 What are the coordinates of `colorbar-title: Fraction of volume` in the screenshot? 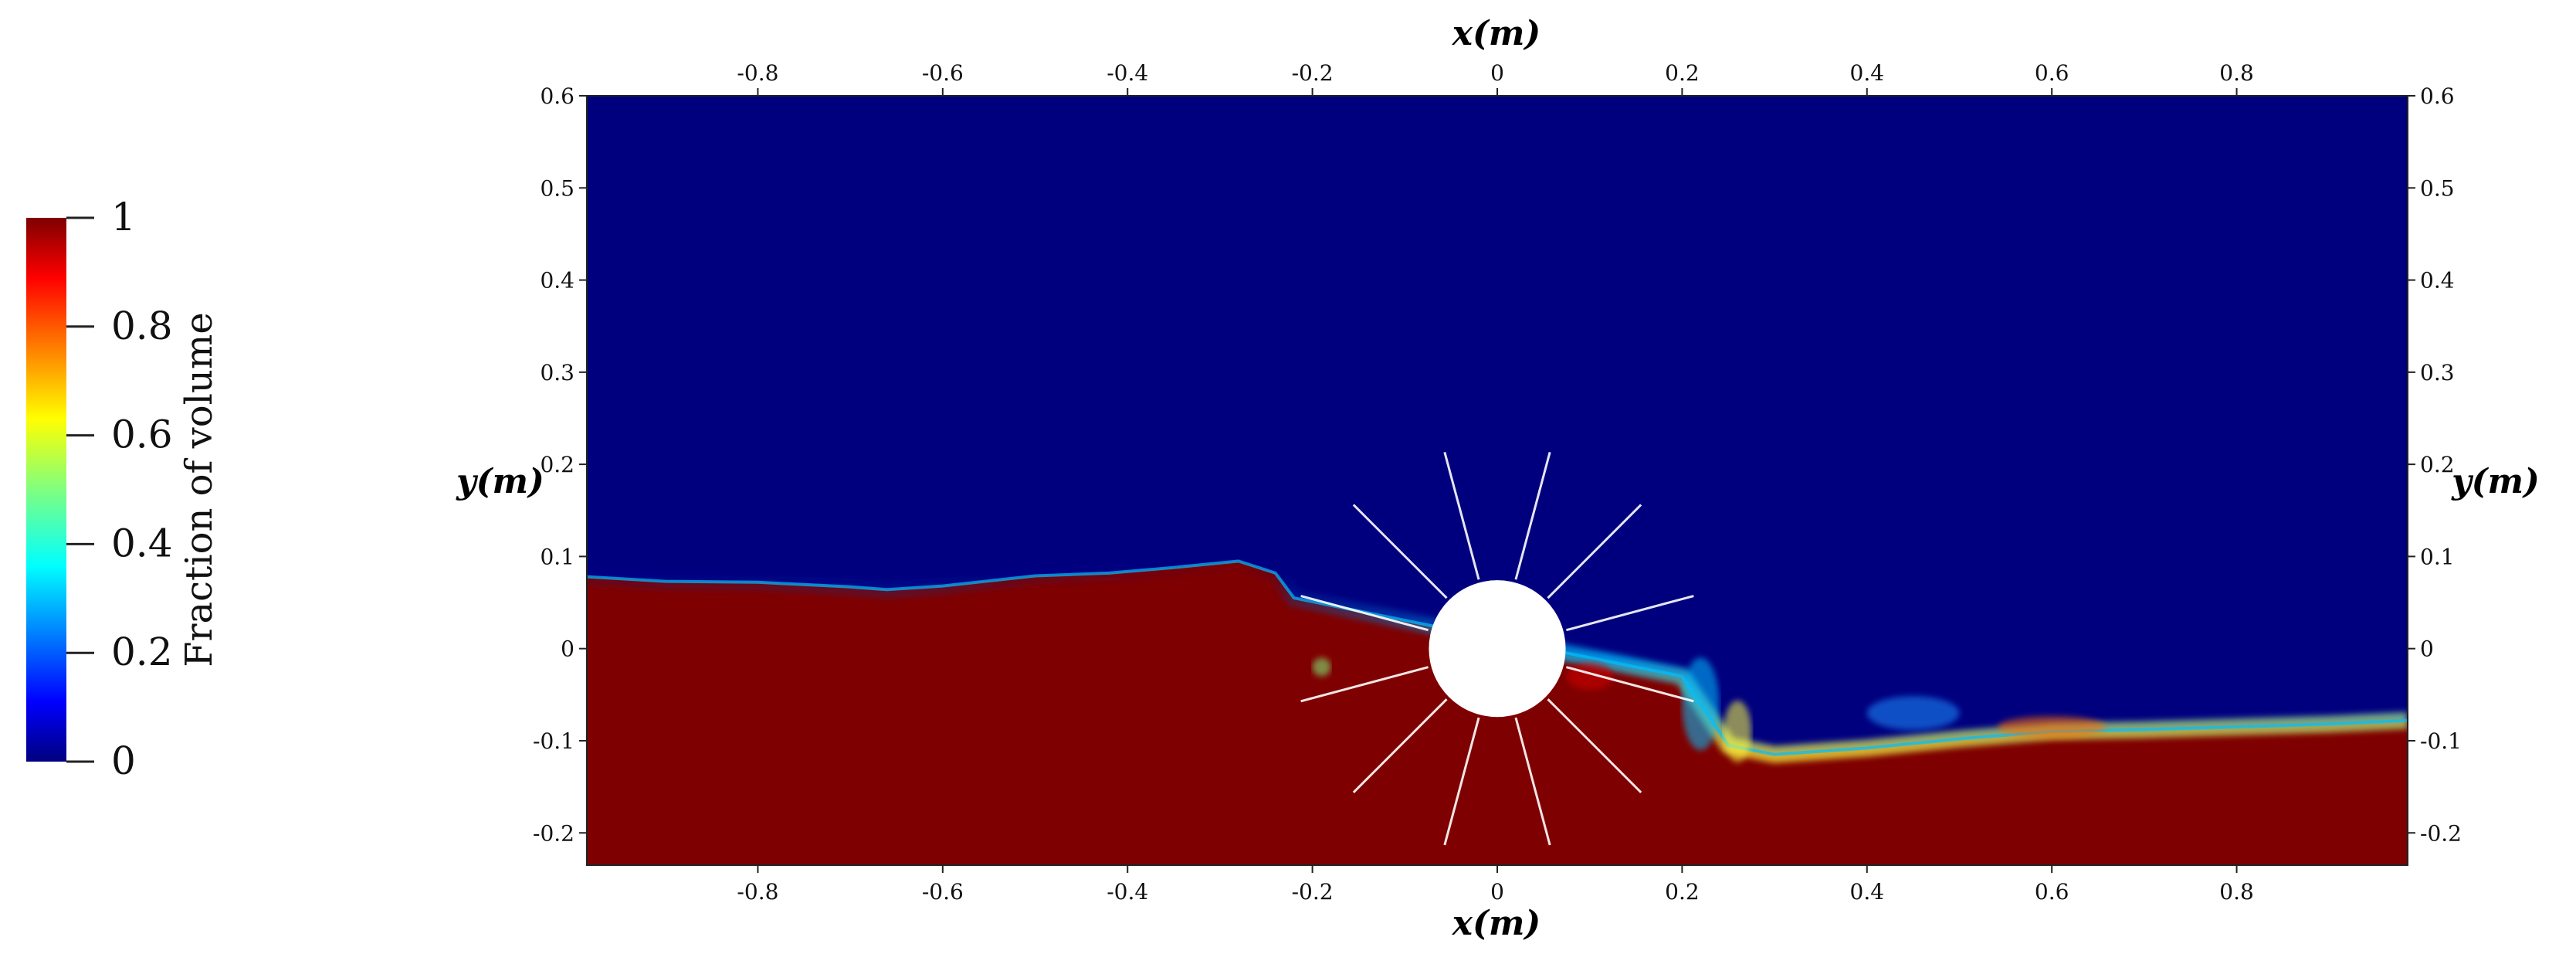 It's located at (199, 489).